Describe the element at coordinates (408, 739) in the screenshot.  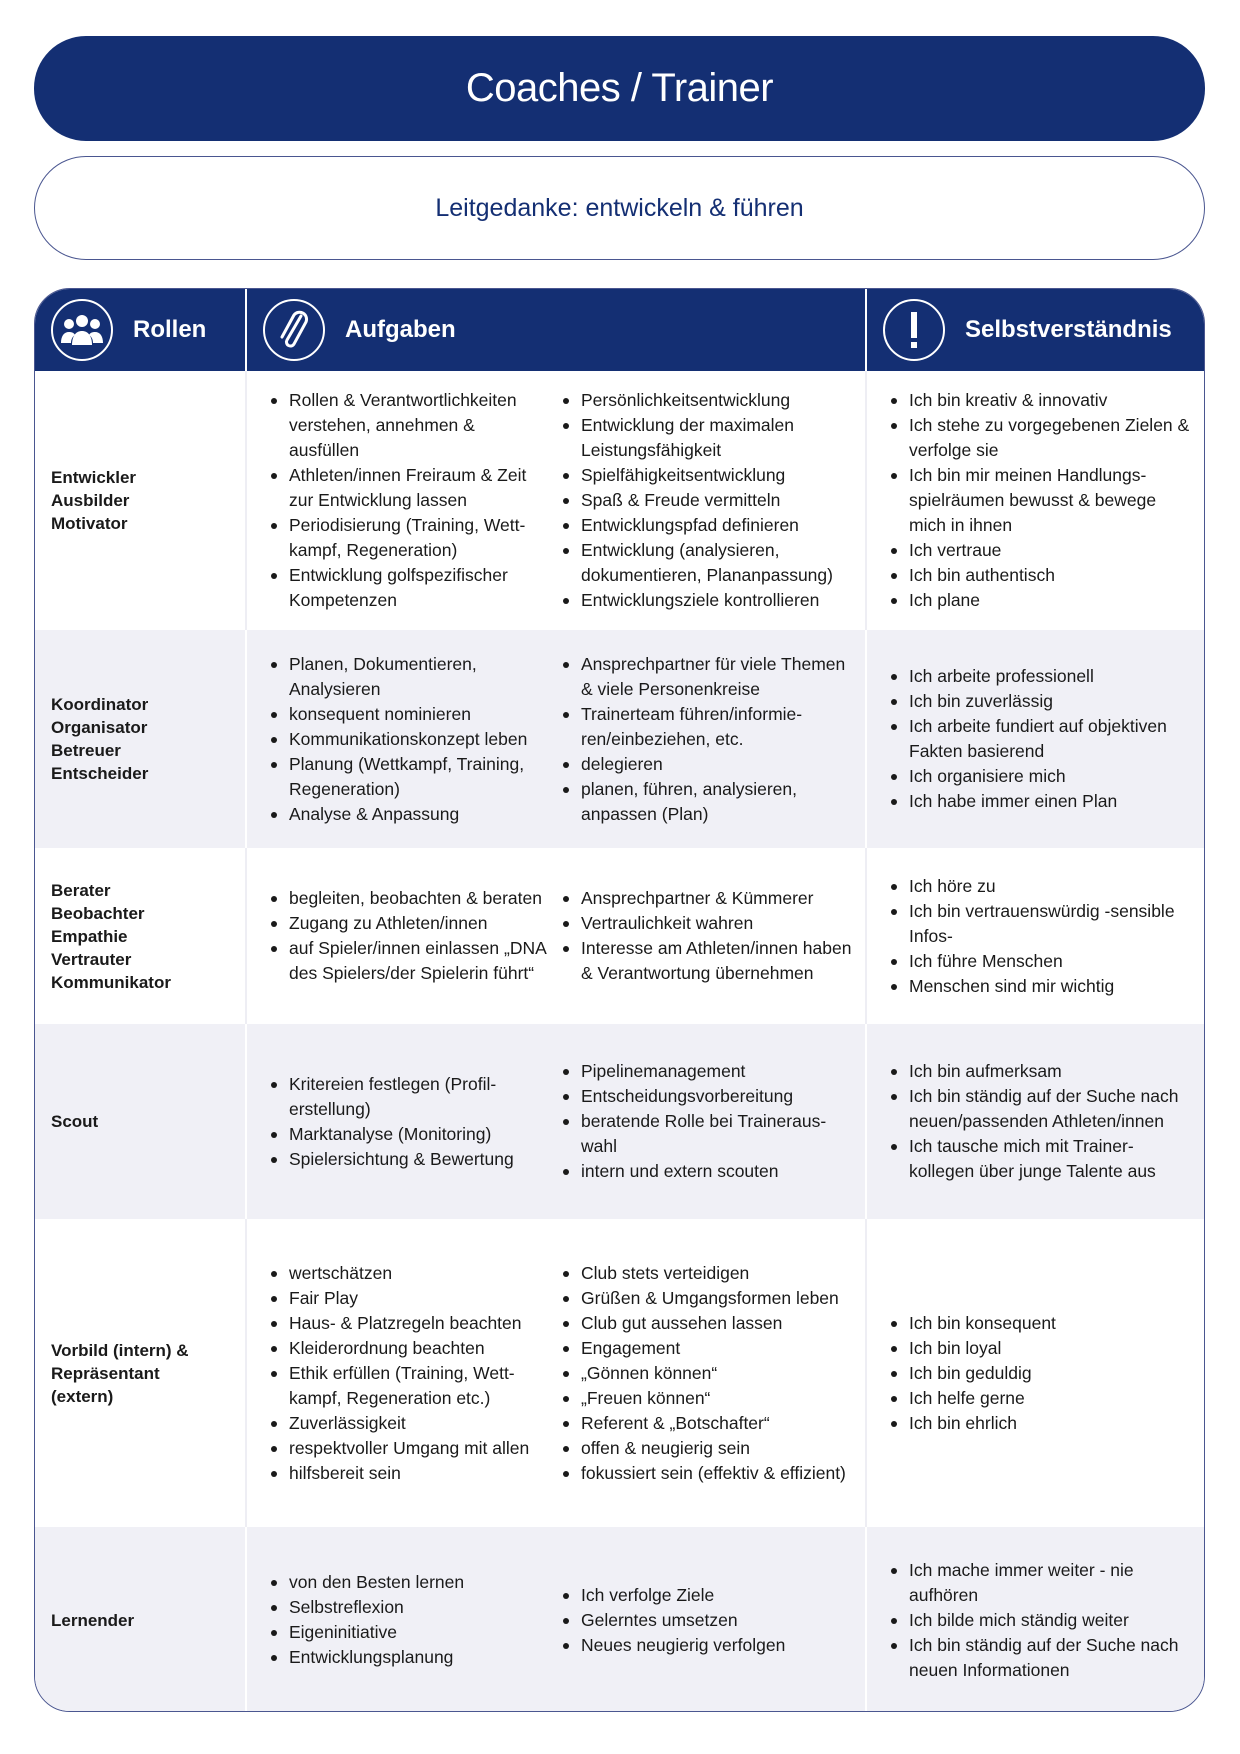
I see `list-item: Kommunikationskonzept leben` at that location.